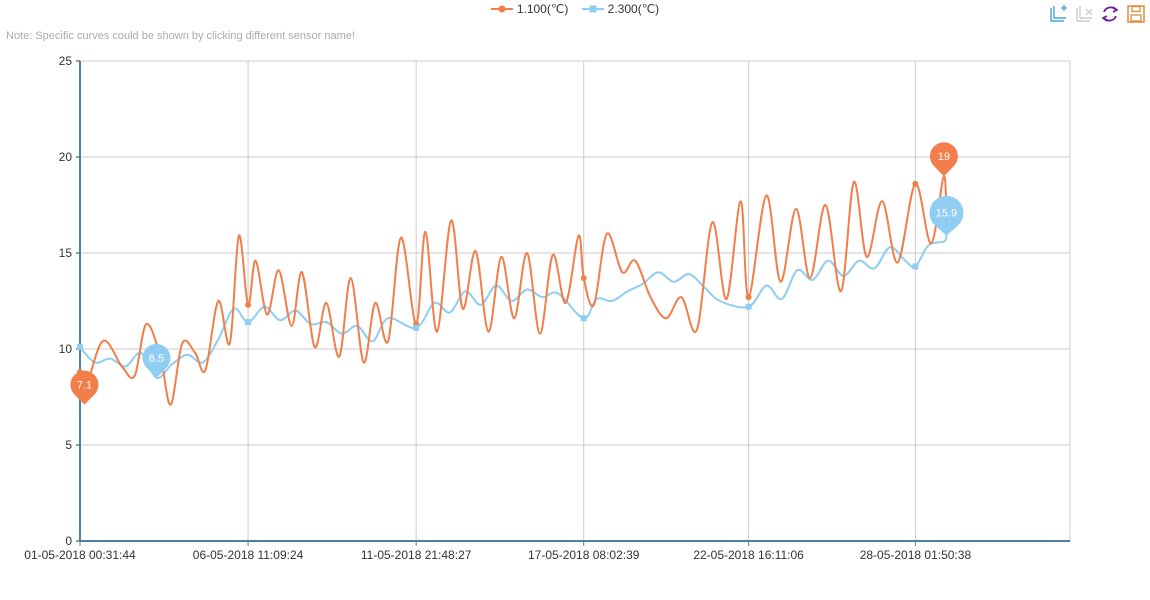 The image size is (1150, 600). What do you see at coordinates (542, 9) in the screenshot?
I see `legend-label-series-1: 1.100(℃)` at bounding box center [542, 9].